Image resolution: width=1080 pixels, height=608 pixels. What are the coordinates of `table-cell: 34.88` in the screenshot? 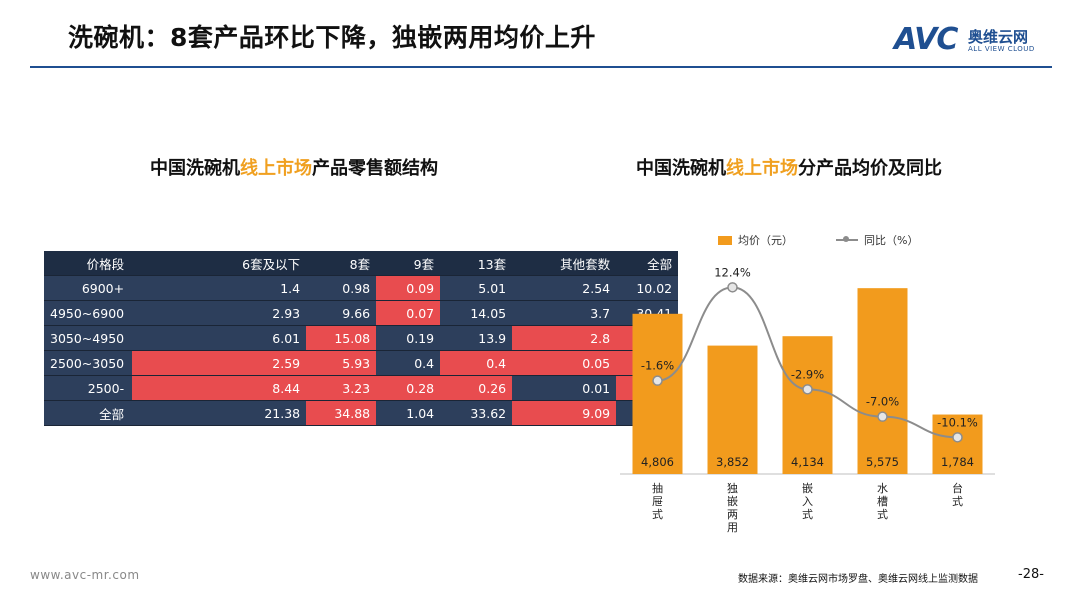 It's located at (341, 413).